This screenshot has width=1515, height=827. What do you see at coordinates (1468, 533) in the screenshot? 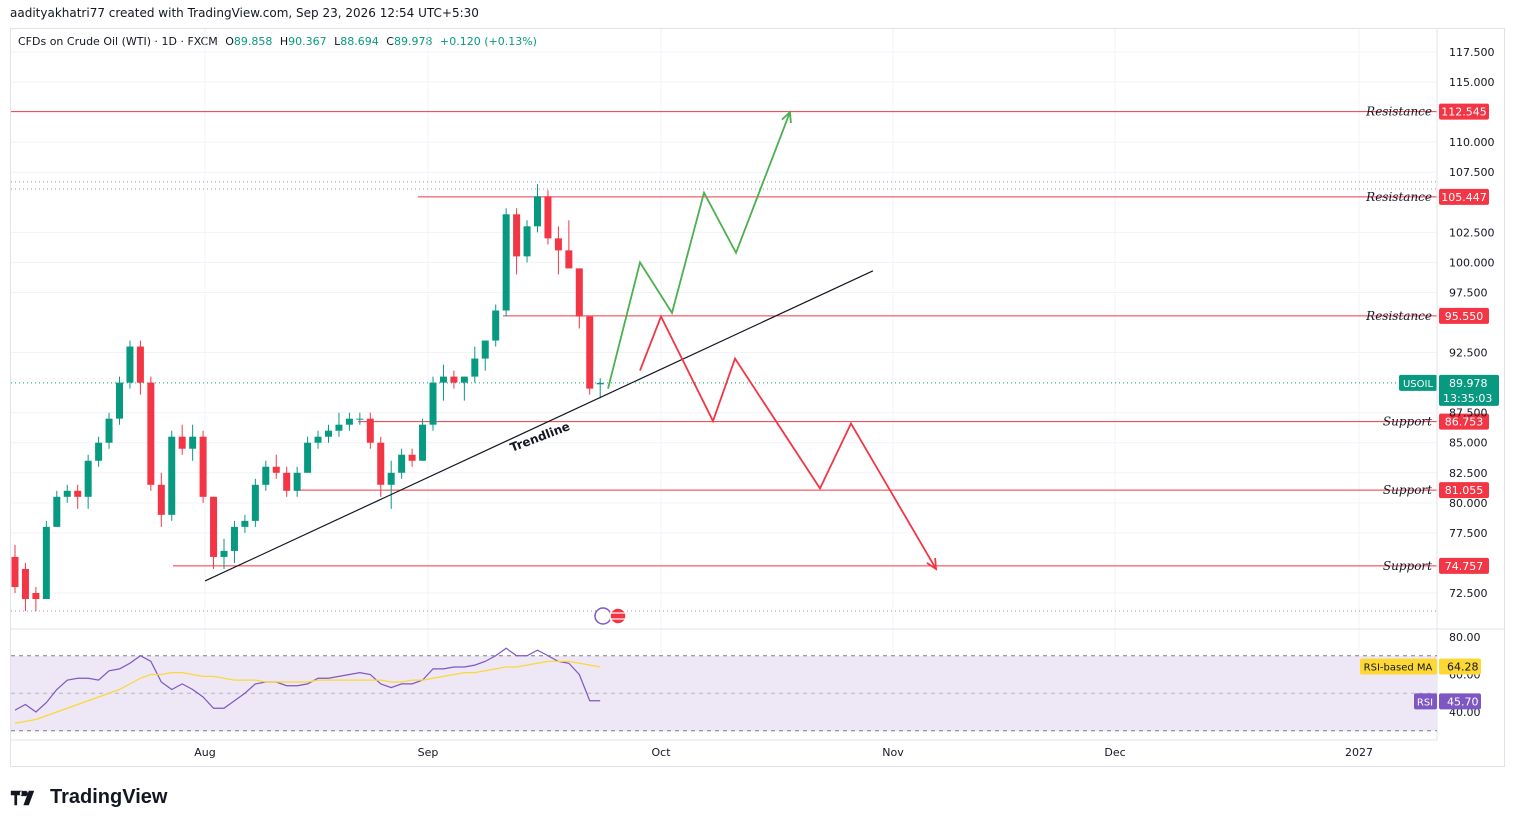
I see `price-axis-tick-12: 77.500` at bounding box center [1468, 533].